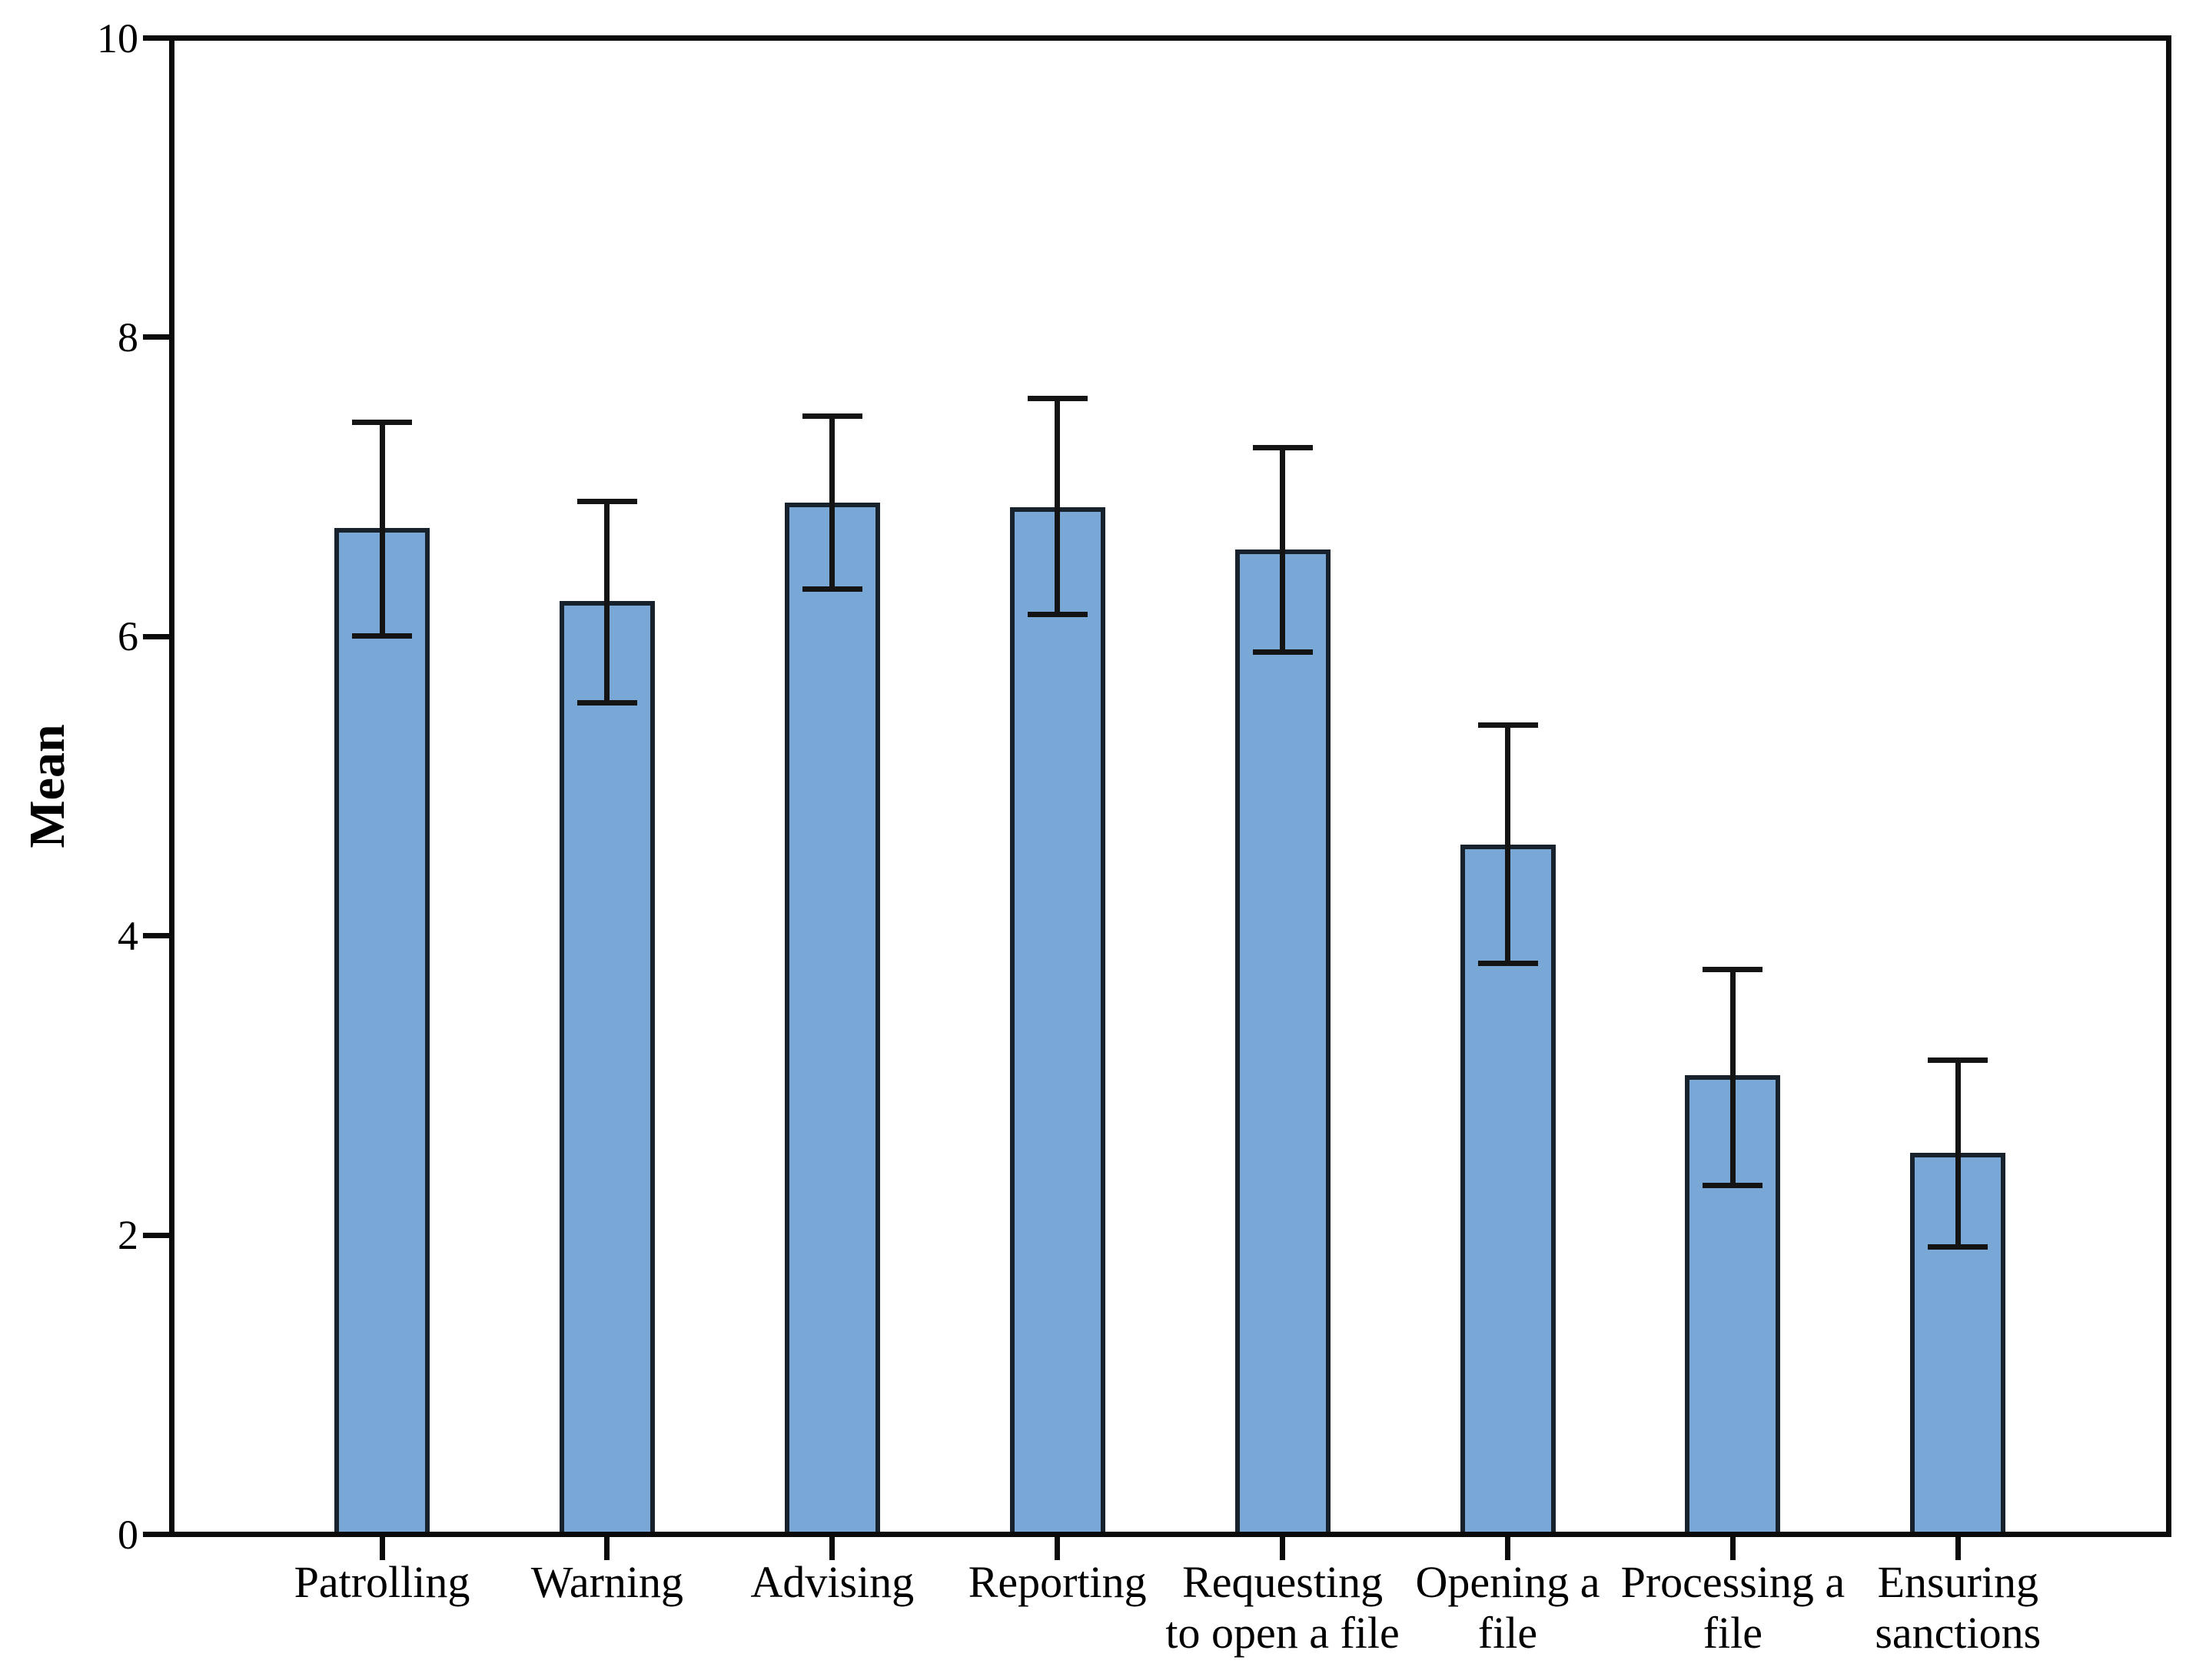  Describe the element at coordinates (128, 936) in the screenshot. I see `y-tick-label: 4` at that location.